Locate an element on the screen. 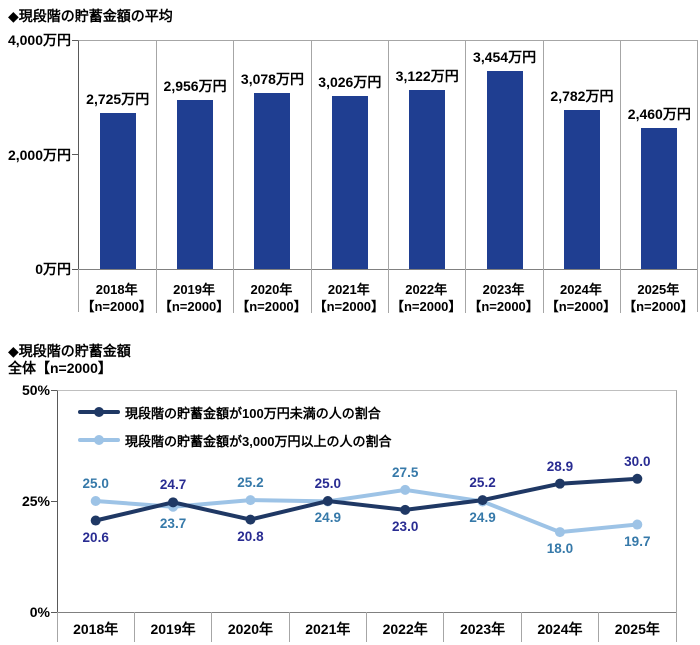 This screenshot has height=645, width=700. line-chart-series-canvas is located at coordinates (366, 505).